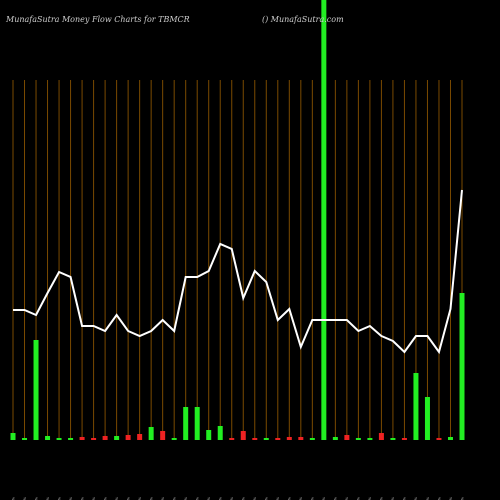  I want to click on x-tick-label: 0.01 10.96%, so click(244, 498).